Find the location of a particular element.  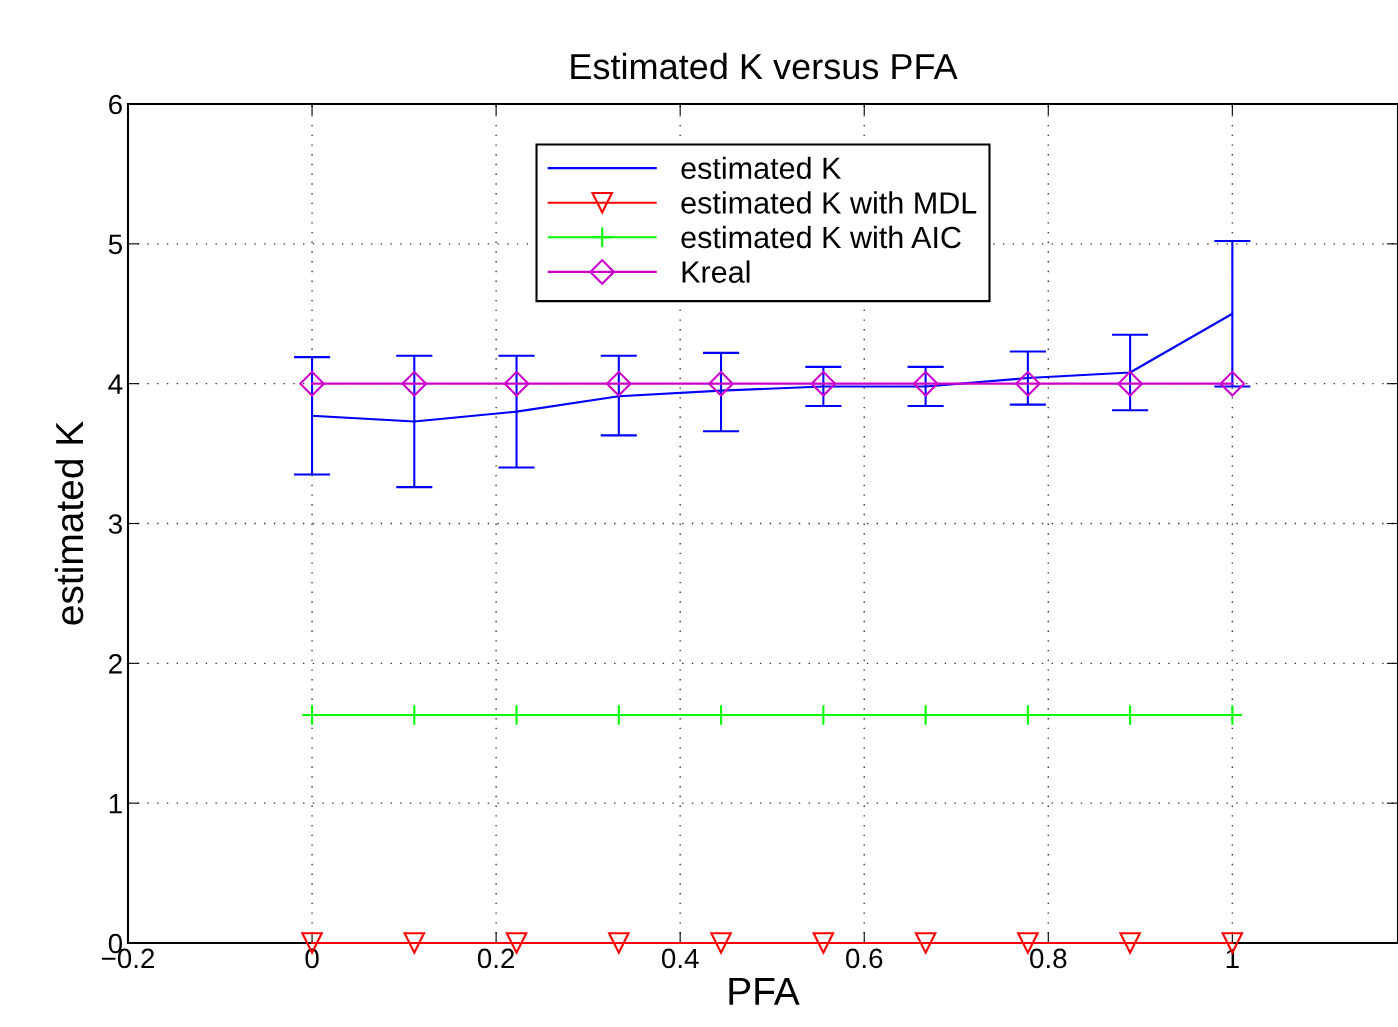

legend-label: estimated K is located at coordinates (761, 168).